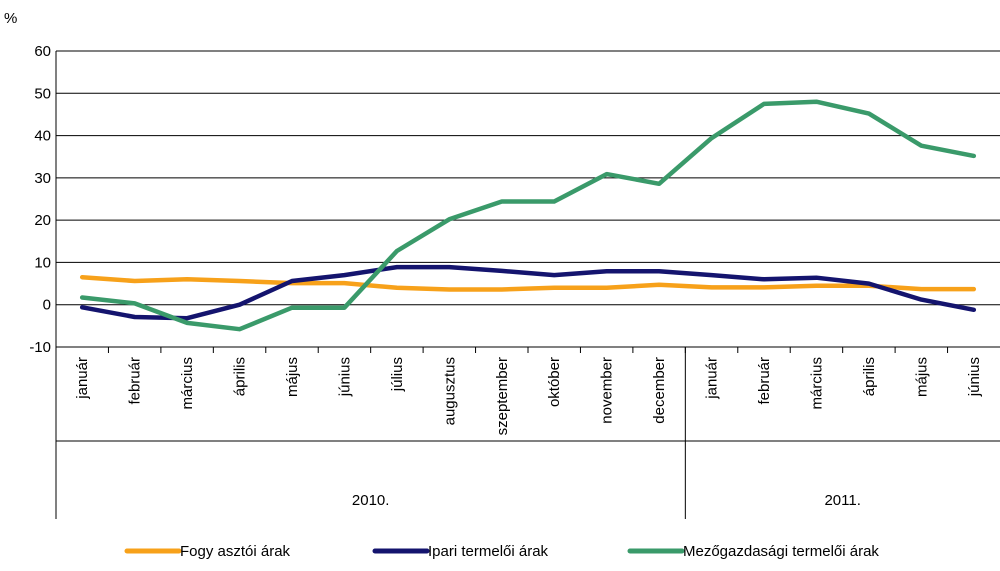  I want to click on x-category-label: augusztus, so click(449, 391).